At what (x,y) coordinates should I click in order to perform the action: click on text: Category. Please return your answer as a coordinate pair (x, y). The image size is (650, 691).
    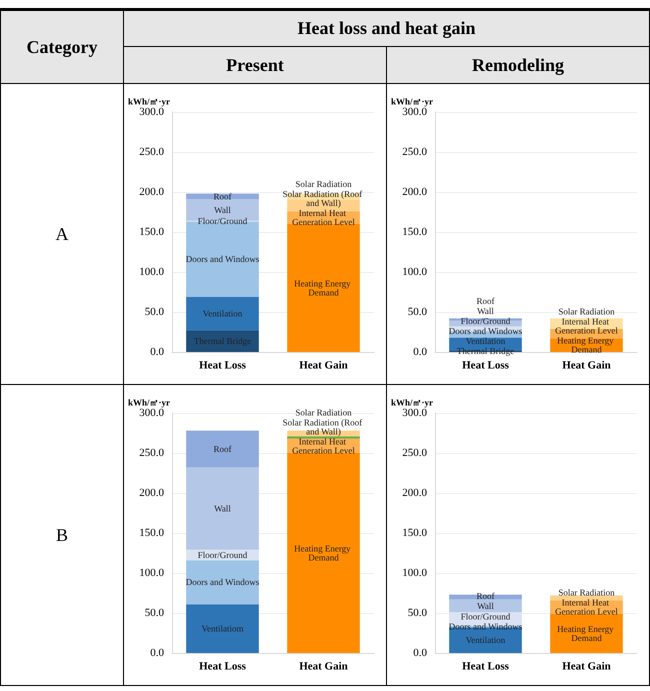
    Looking at the image, I should click on (62, 47).